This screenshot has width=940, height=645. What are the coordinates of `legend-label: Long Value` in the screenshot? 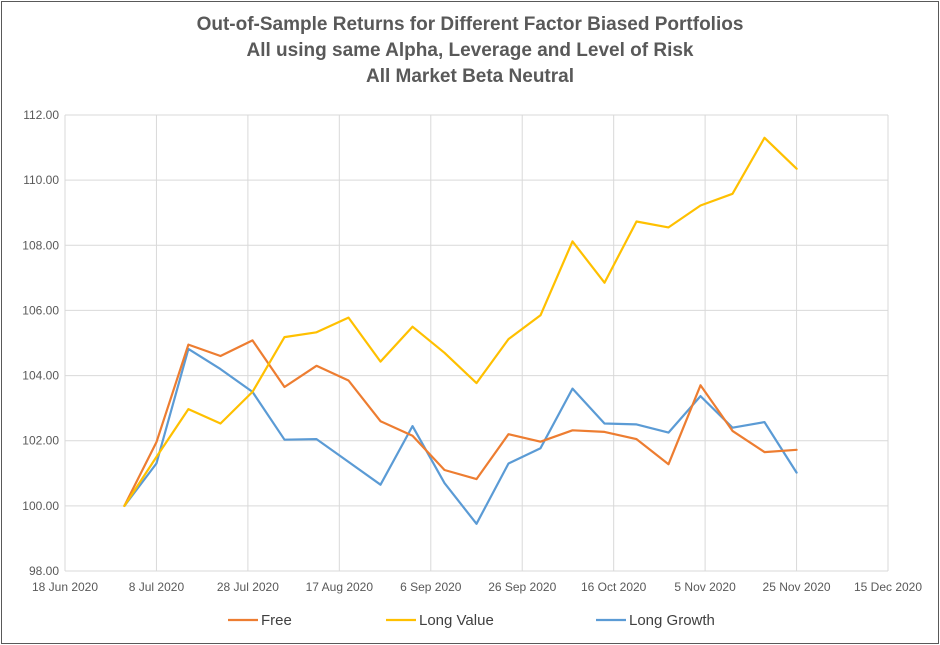 It's located at (456, 620).